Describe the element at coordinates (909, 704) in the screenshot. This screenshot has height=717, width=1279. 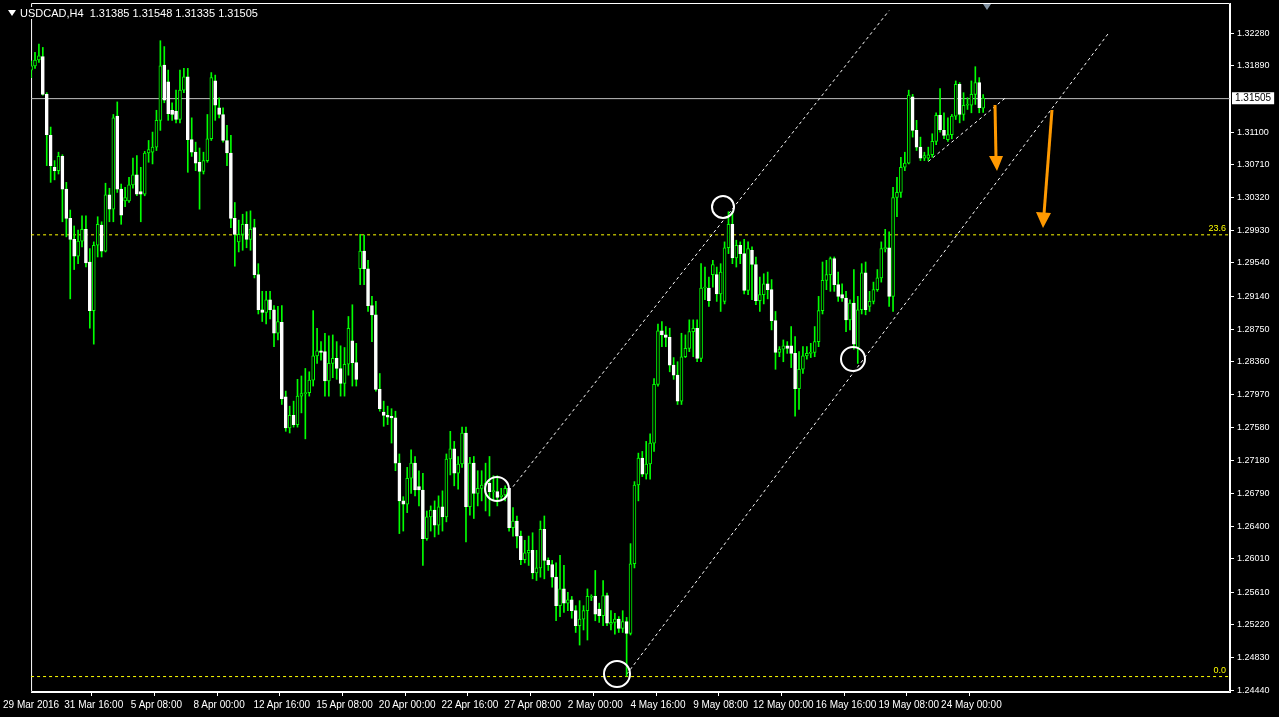
I see `x-tick-label: 19 May 08:00` at that location.